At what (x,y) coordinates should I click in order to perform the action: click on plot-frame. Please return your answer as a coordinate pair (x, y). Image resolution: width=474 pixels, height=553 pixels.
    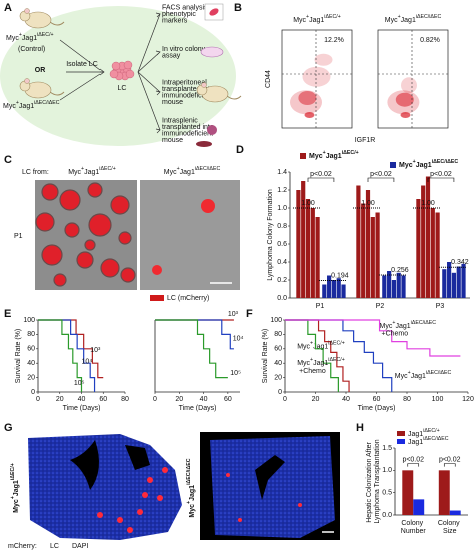
    Looking at the image, I should click on (413, 79).